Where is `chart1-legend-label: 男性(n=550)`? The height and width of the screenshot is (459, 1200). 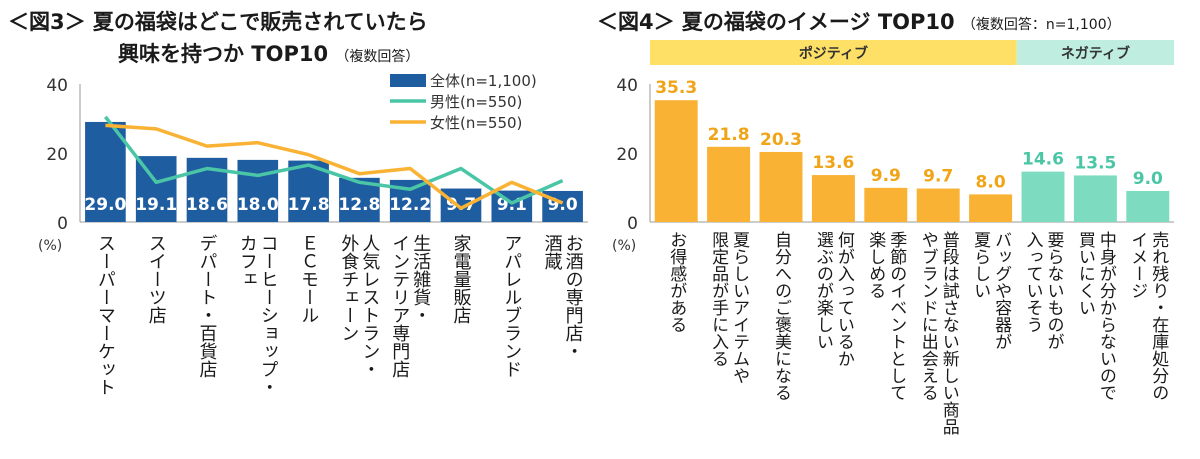 chart1-legend-label: 男性(n=550) is located at coordinates (476, 102).